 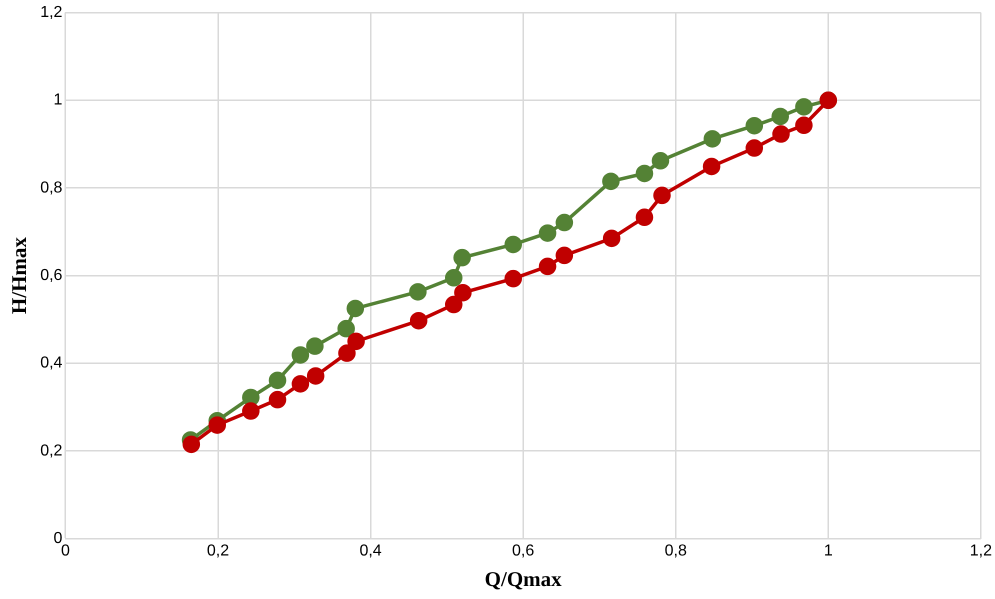 I want to click on y-tick-label: 0, so click(x=58, y=539).